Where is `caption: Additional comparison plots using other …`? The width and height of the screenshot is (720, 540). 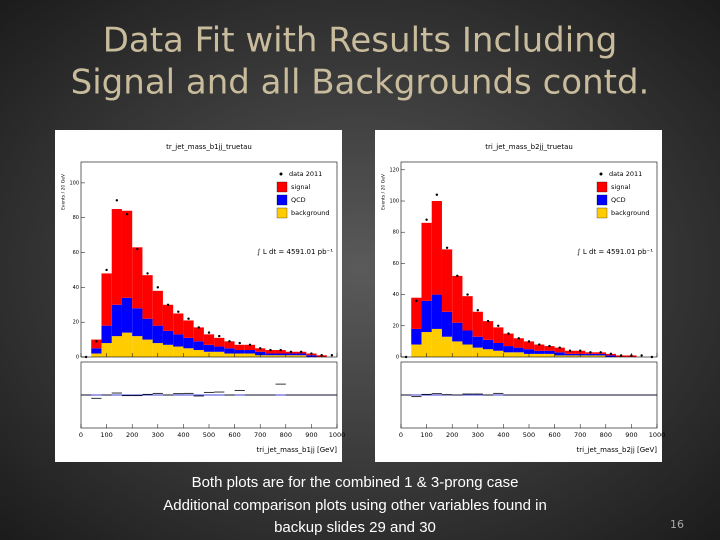 caption: Additional comparison plots using other … is located at coordinates (355, 505).